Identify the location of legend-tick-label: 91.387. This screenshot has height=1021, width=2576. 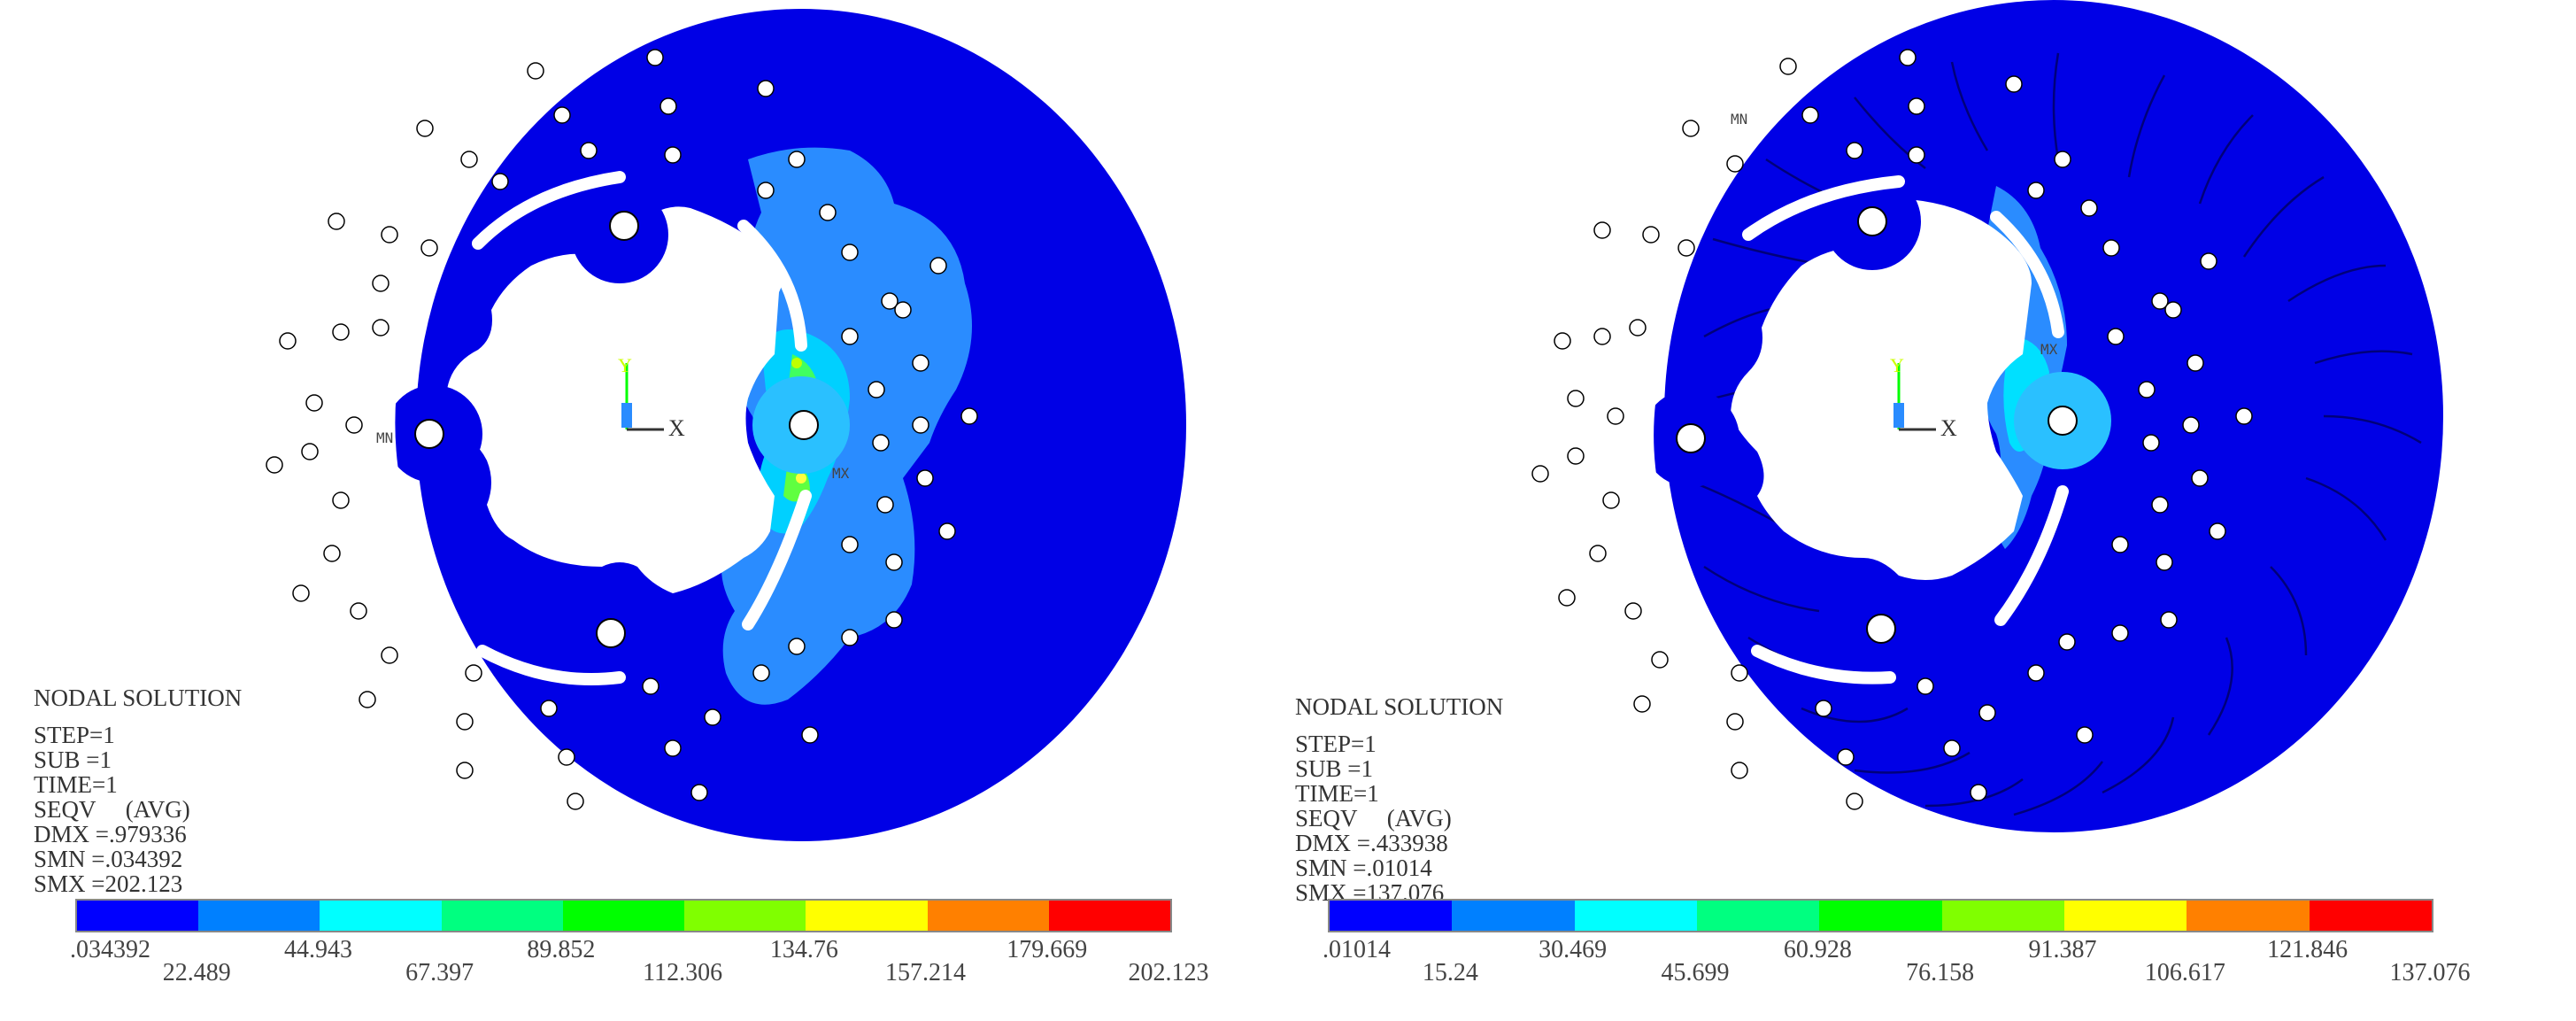
(2062, 949).